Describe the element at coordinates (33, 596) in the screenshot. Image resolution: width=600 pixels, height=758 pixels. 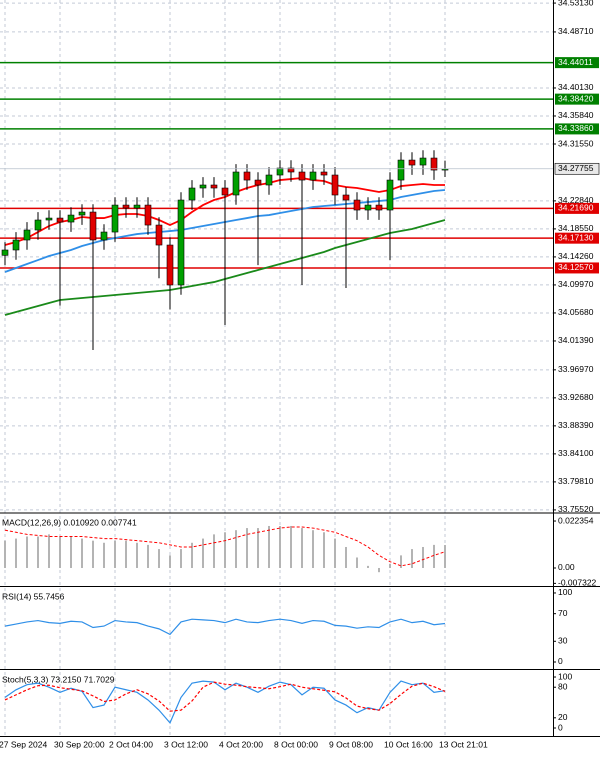
I see `panel-title: RSI(14) 55.7456` at that location.